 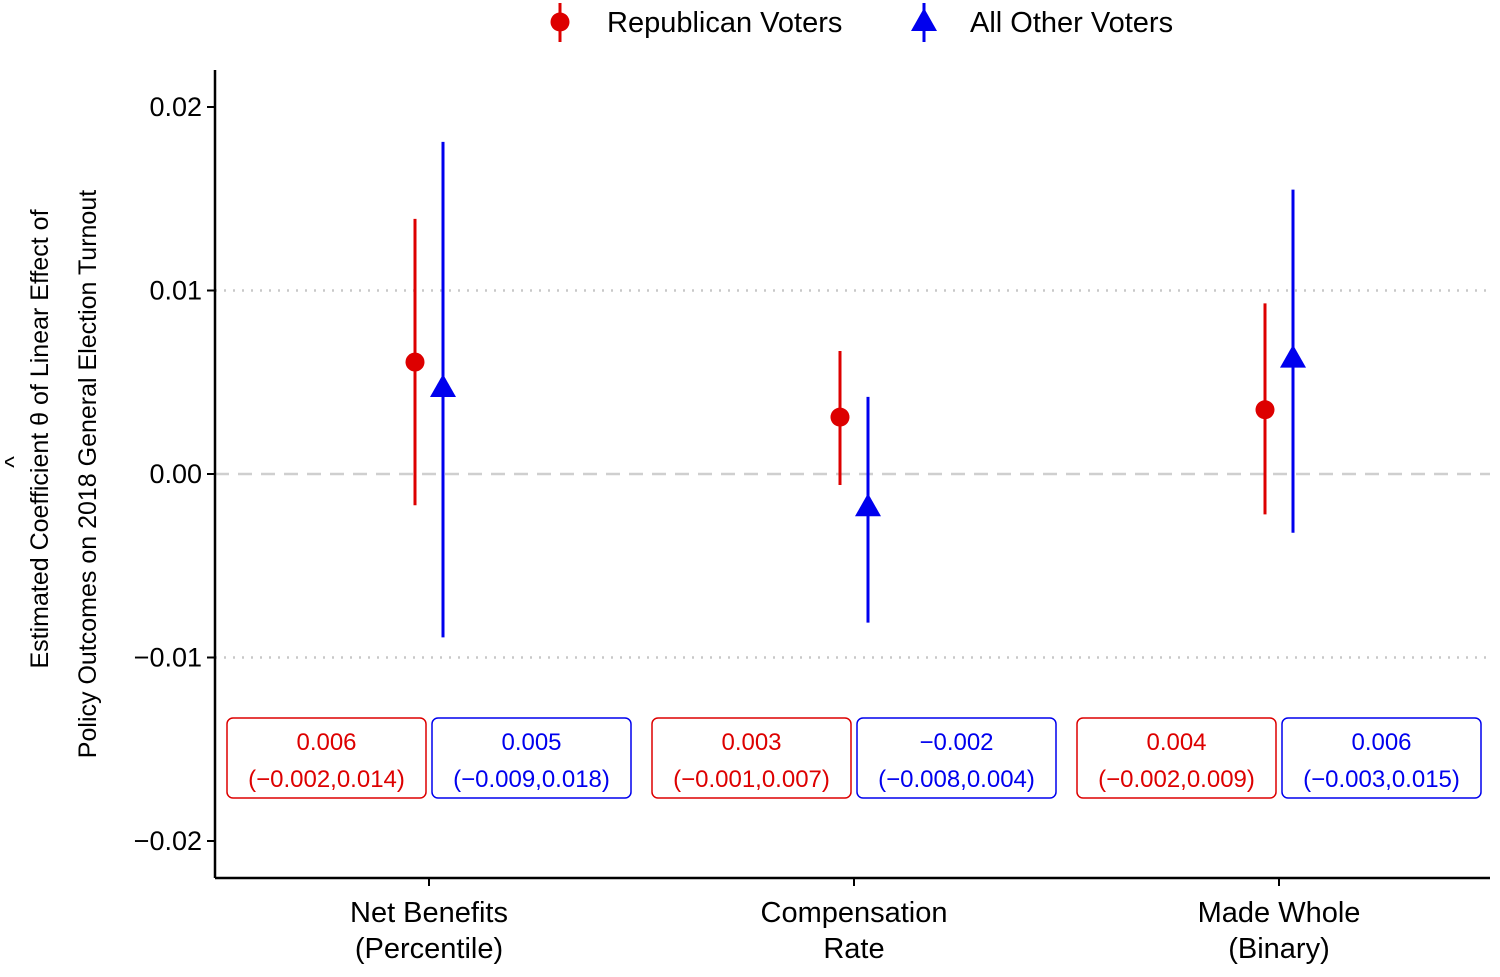 What do you see at coordinates (14, 462) in the screenshot?
I see `theta-hat-accent: ^` at bounding box center [14, 462].